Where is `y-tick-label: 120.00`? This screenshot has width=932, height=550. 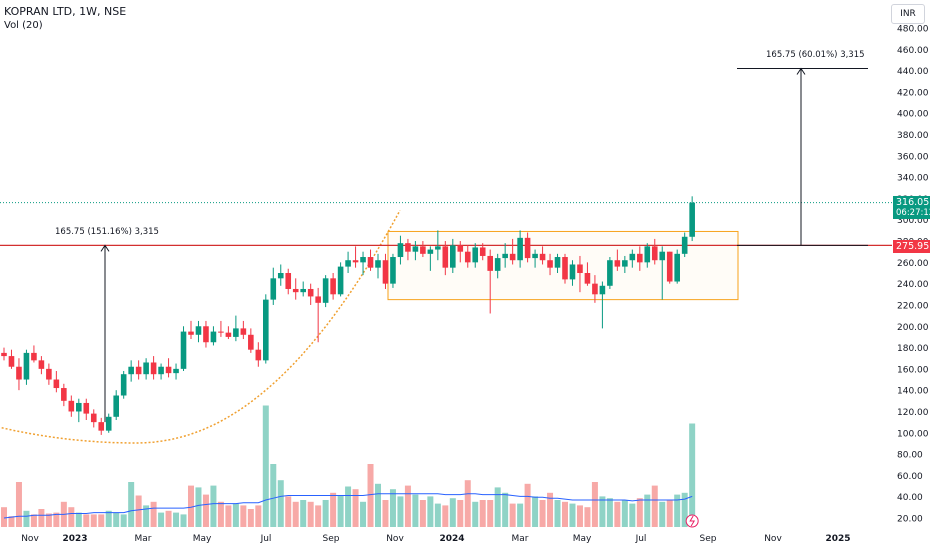
y-tick-label: 120.00 is located at coordinates (913, 413).